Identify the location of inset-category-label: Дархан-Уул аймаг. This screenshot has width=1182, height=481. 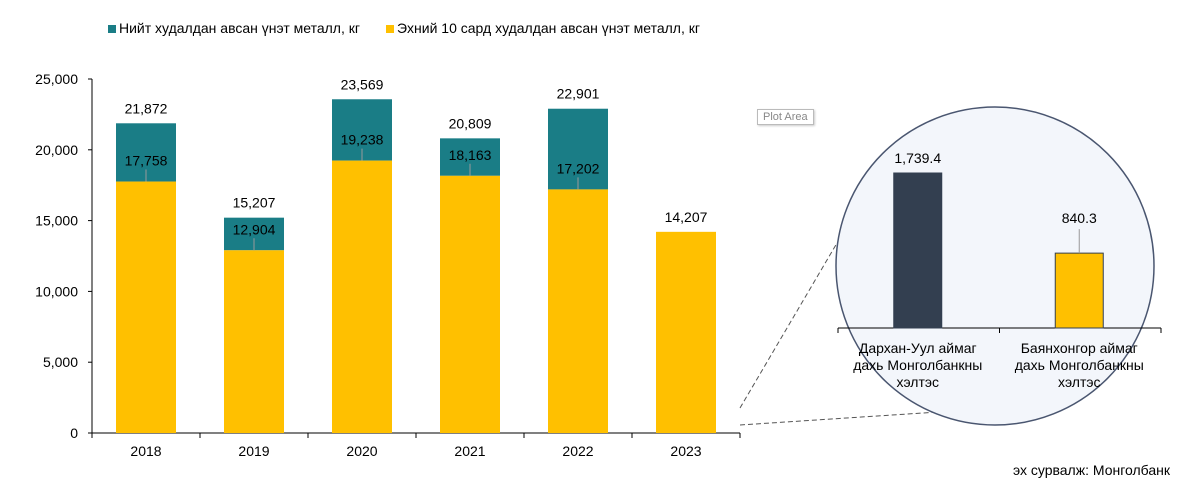
(918, 348).